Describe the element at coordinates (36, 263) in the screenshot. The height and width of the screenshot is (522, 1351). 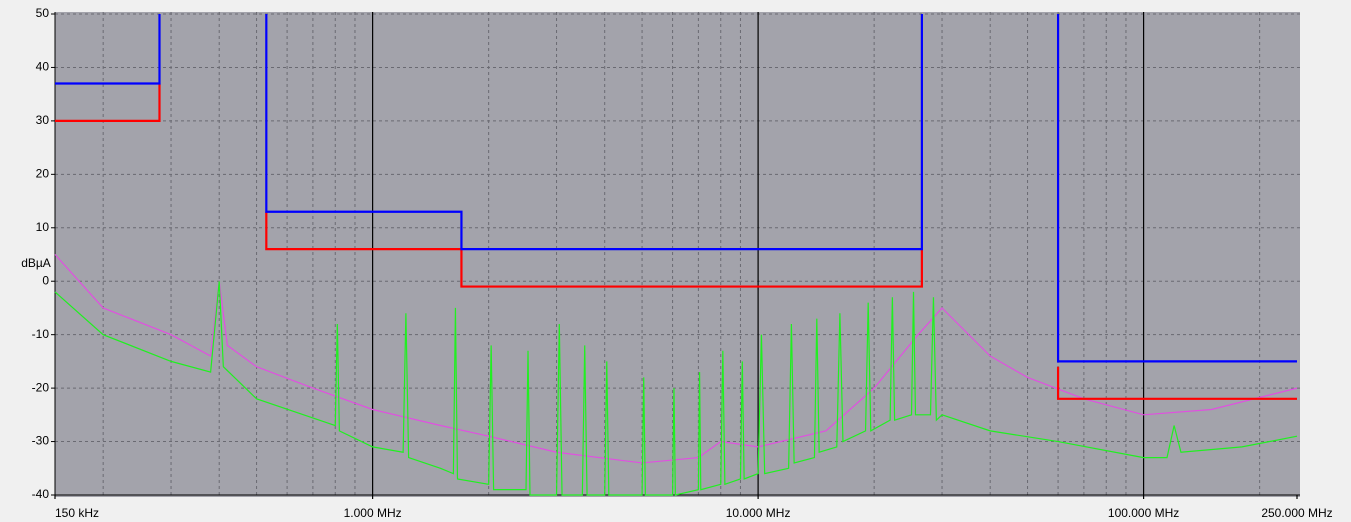
I see `y-axis-label: dBµA` at that location.